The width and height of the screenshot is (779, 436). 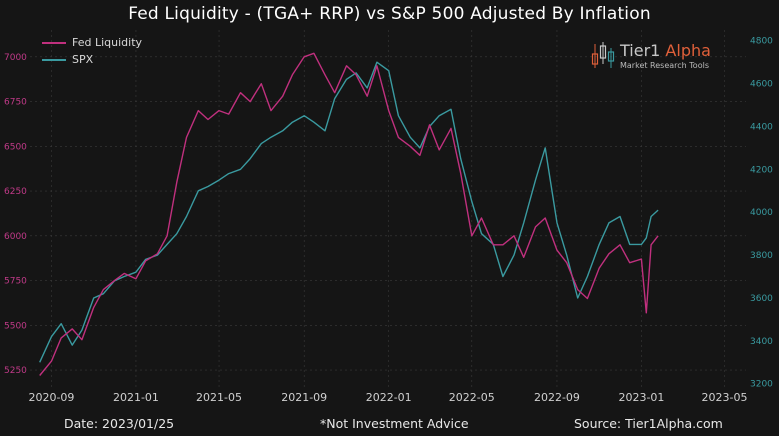 What do you see at coordinates (15, 371) in the screenshot?
I see `left-y-tick-label: 5250` at bounding box center [15, 371].